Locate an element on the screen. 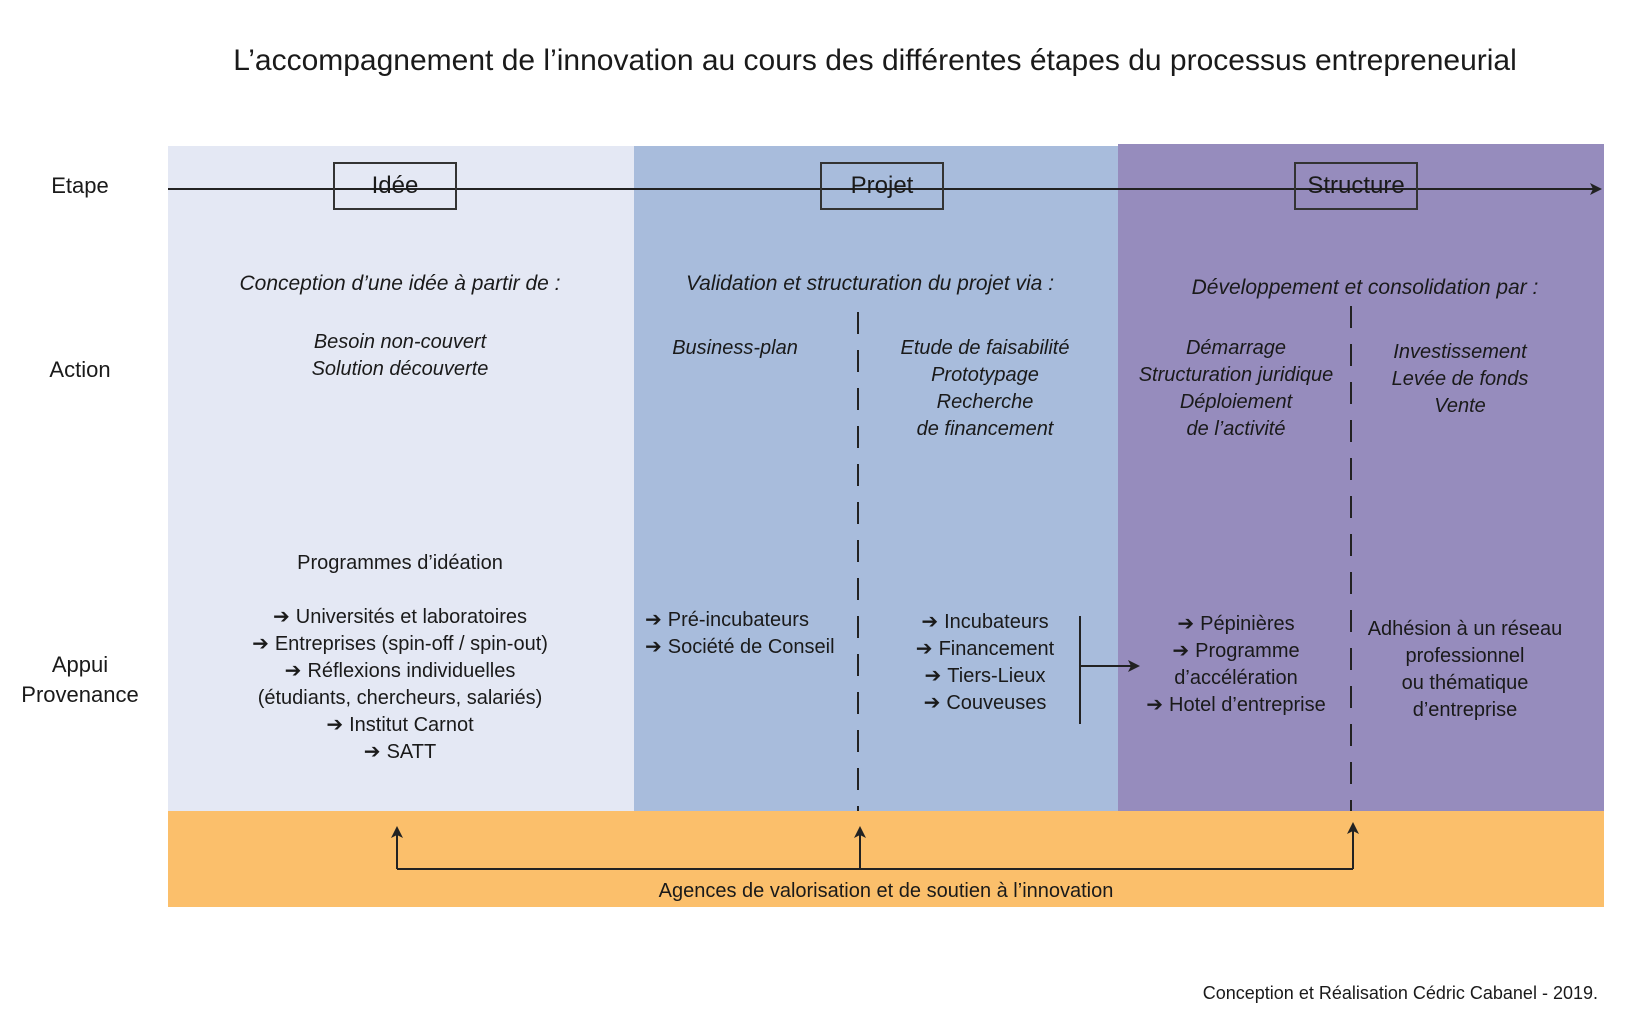 The height and width of the screenshot is (1033, 1626). list-item: Structuration juridique is located at coordinates (1236, 375).